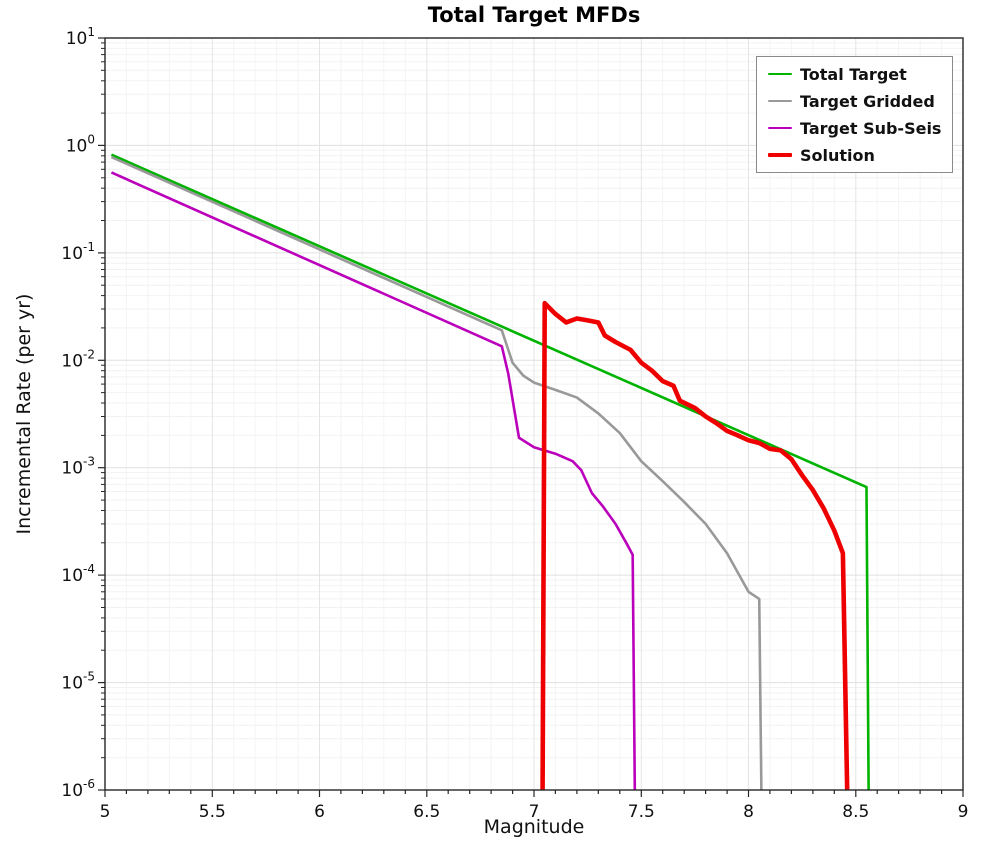 The width and height of the screenshot is (1000, 850). What do you see at coordinates (780, 155) in the screenshot?
I see `legend-swatch-solution` at bounding box center [780, 155].